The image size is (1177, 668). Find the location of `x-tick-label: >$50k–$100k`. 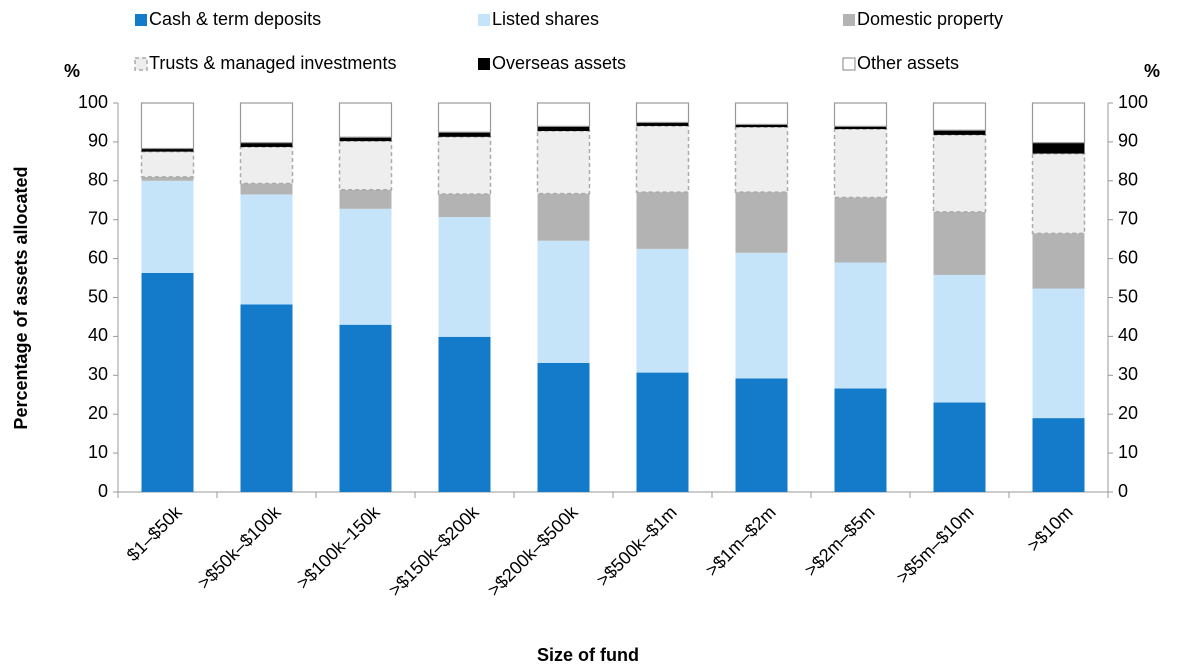

x-tick-label: >$50k–$100k is located at coordinates (240, 547).